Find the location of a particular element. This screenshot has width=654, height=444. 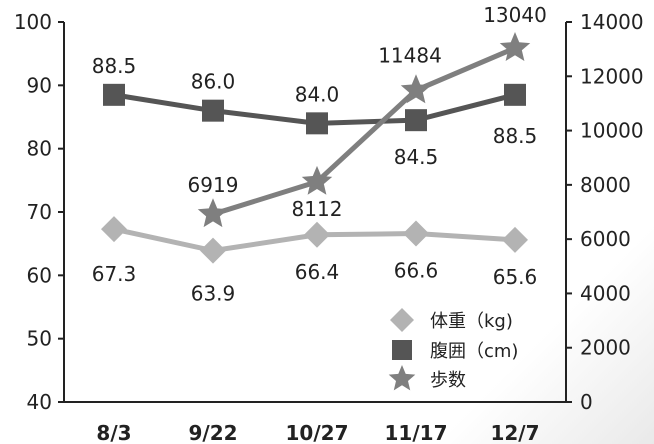

x-axis-tick-label: 8/3 is located at coordinates (113, 432).